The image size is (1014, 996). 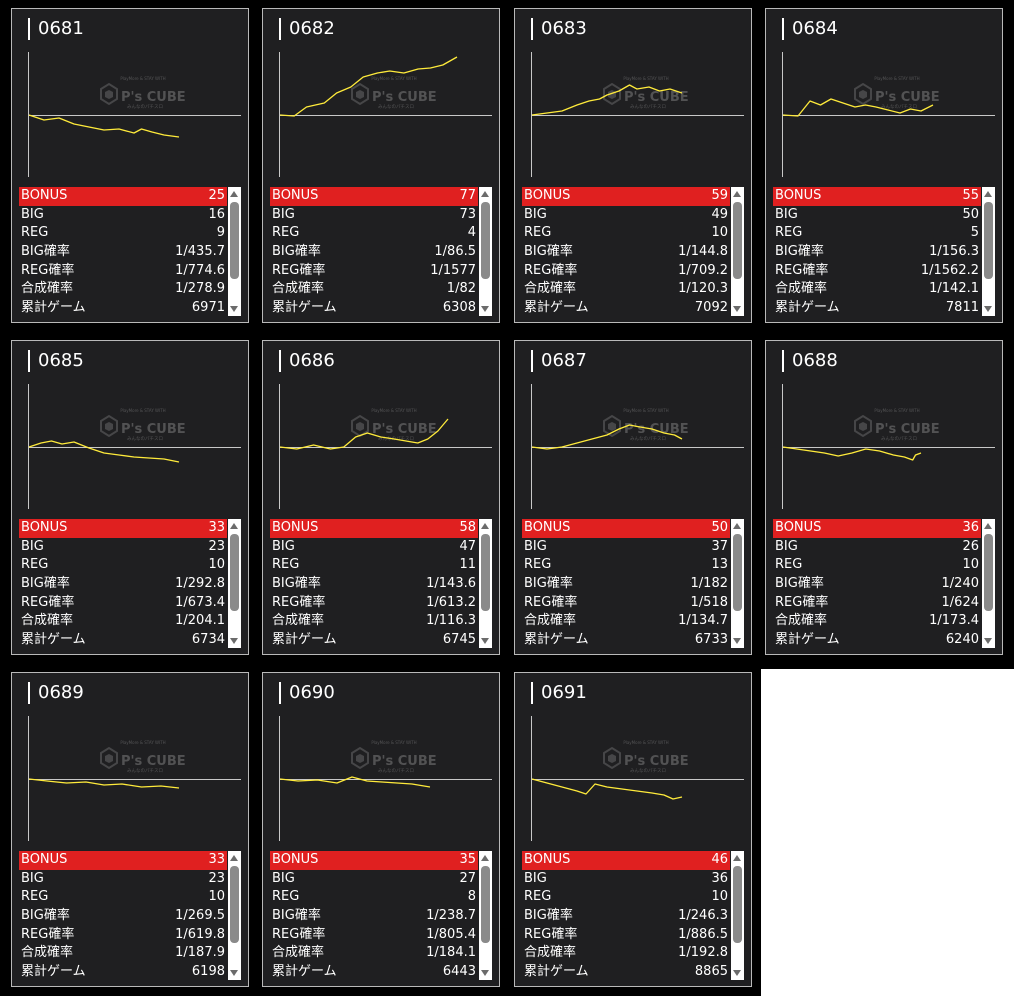 I want to click on reg-row: REG 5, so click(x=877, y=233).